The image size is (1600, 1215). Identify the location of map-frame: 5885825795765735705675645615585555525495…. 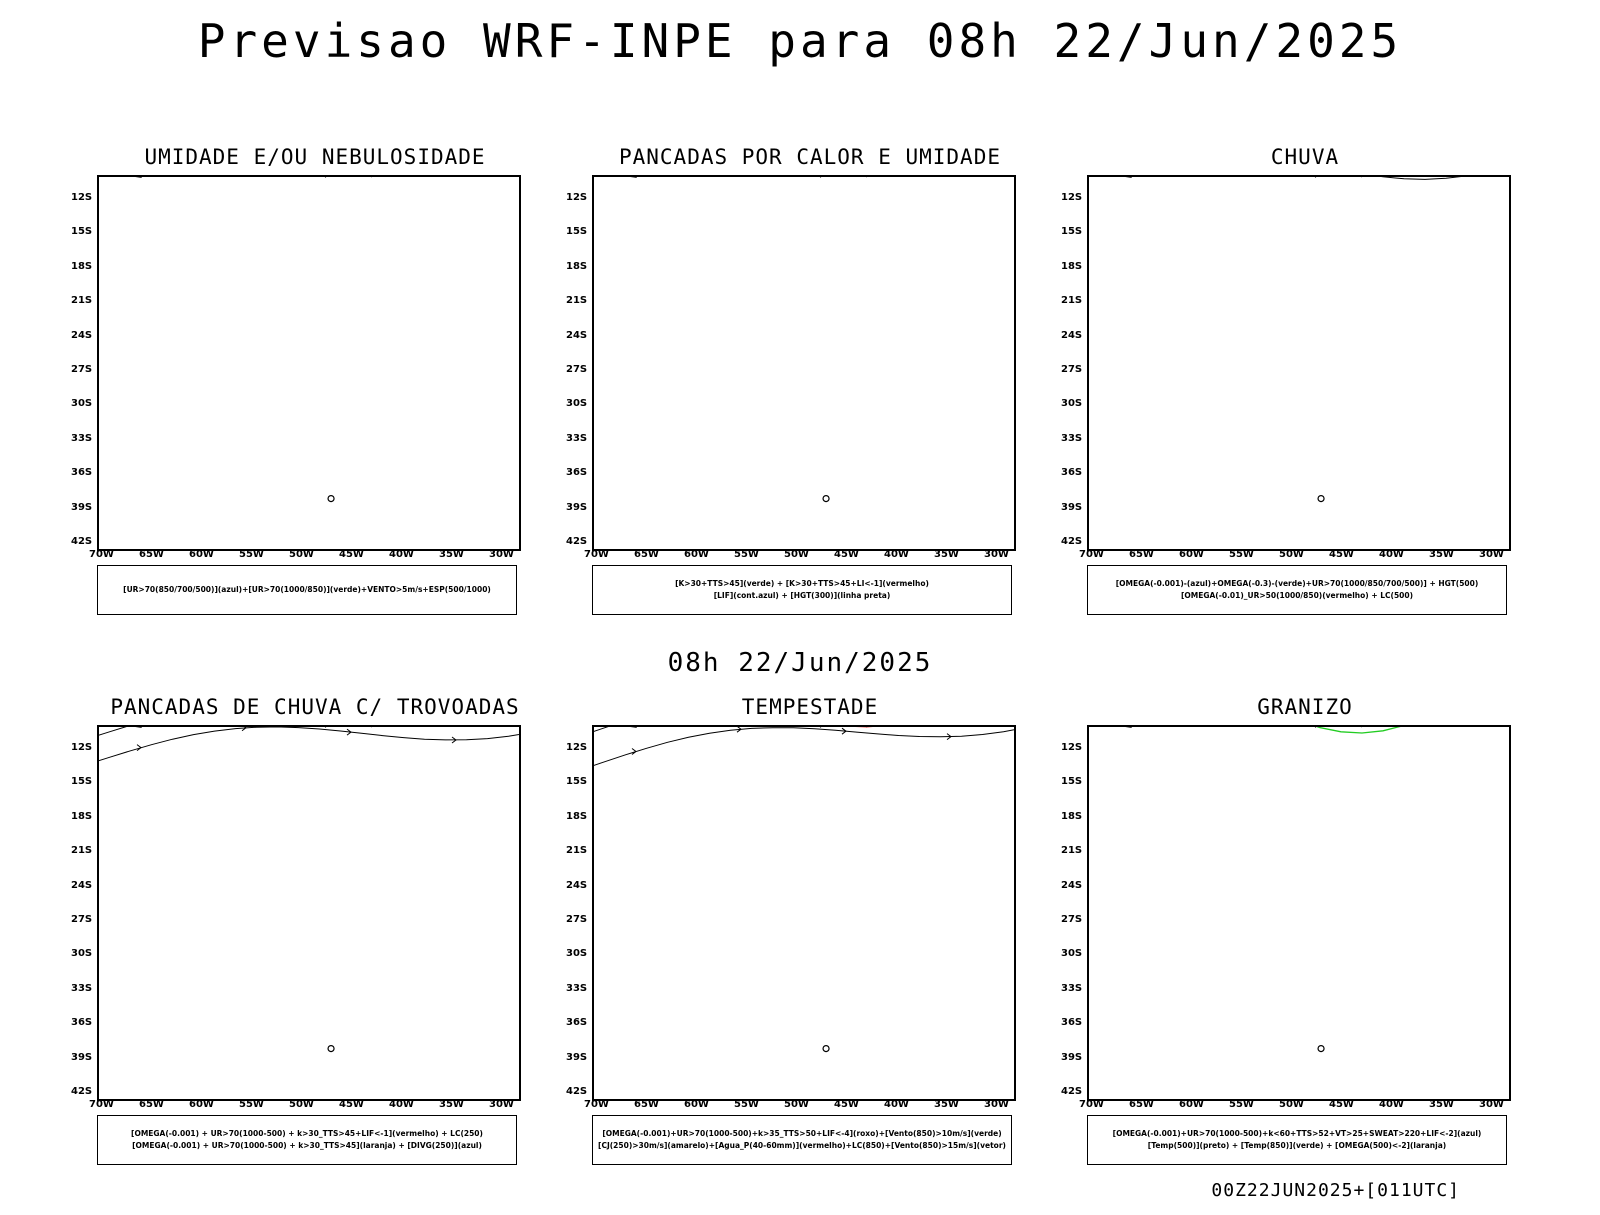
(1299, 363).